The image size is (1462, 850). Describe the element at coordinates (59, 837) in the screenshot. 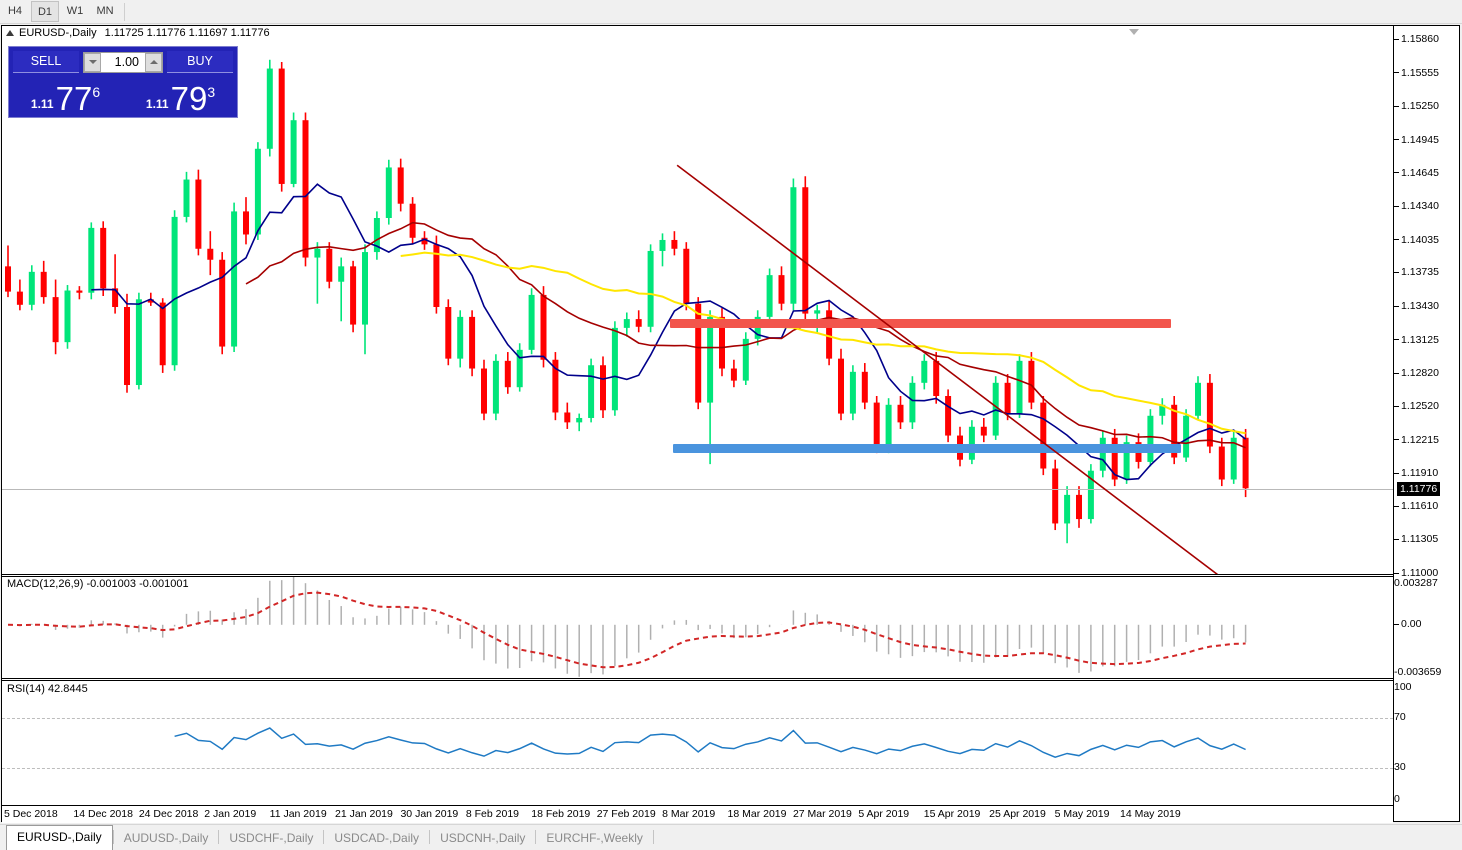

I see `chart-tab-eurusd: EURUSD-,Daily` at that location.